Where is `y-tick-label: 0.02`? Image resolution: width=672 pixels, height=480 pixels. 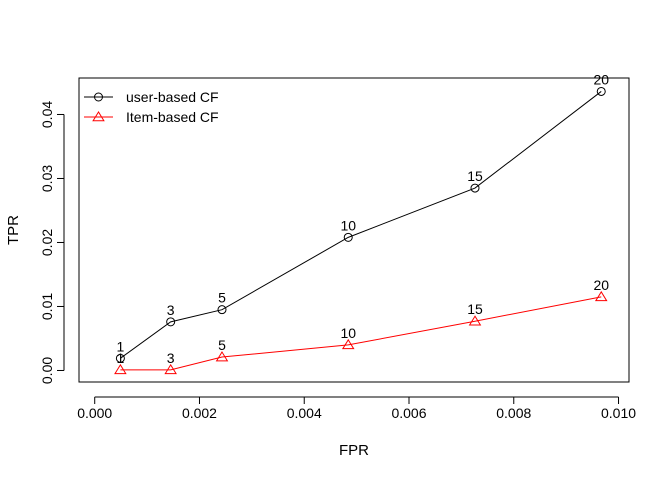
y-tick-label: 0.02 is located at coordinates (47, 242).